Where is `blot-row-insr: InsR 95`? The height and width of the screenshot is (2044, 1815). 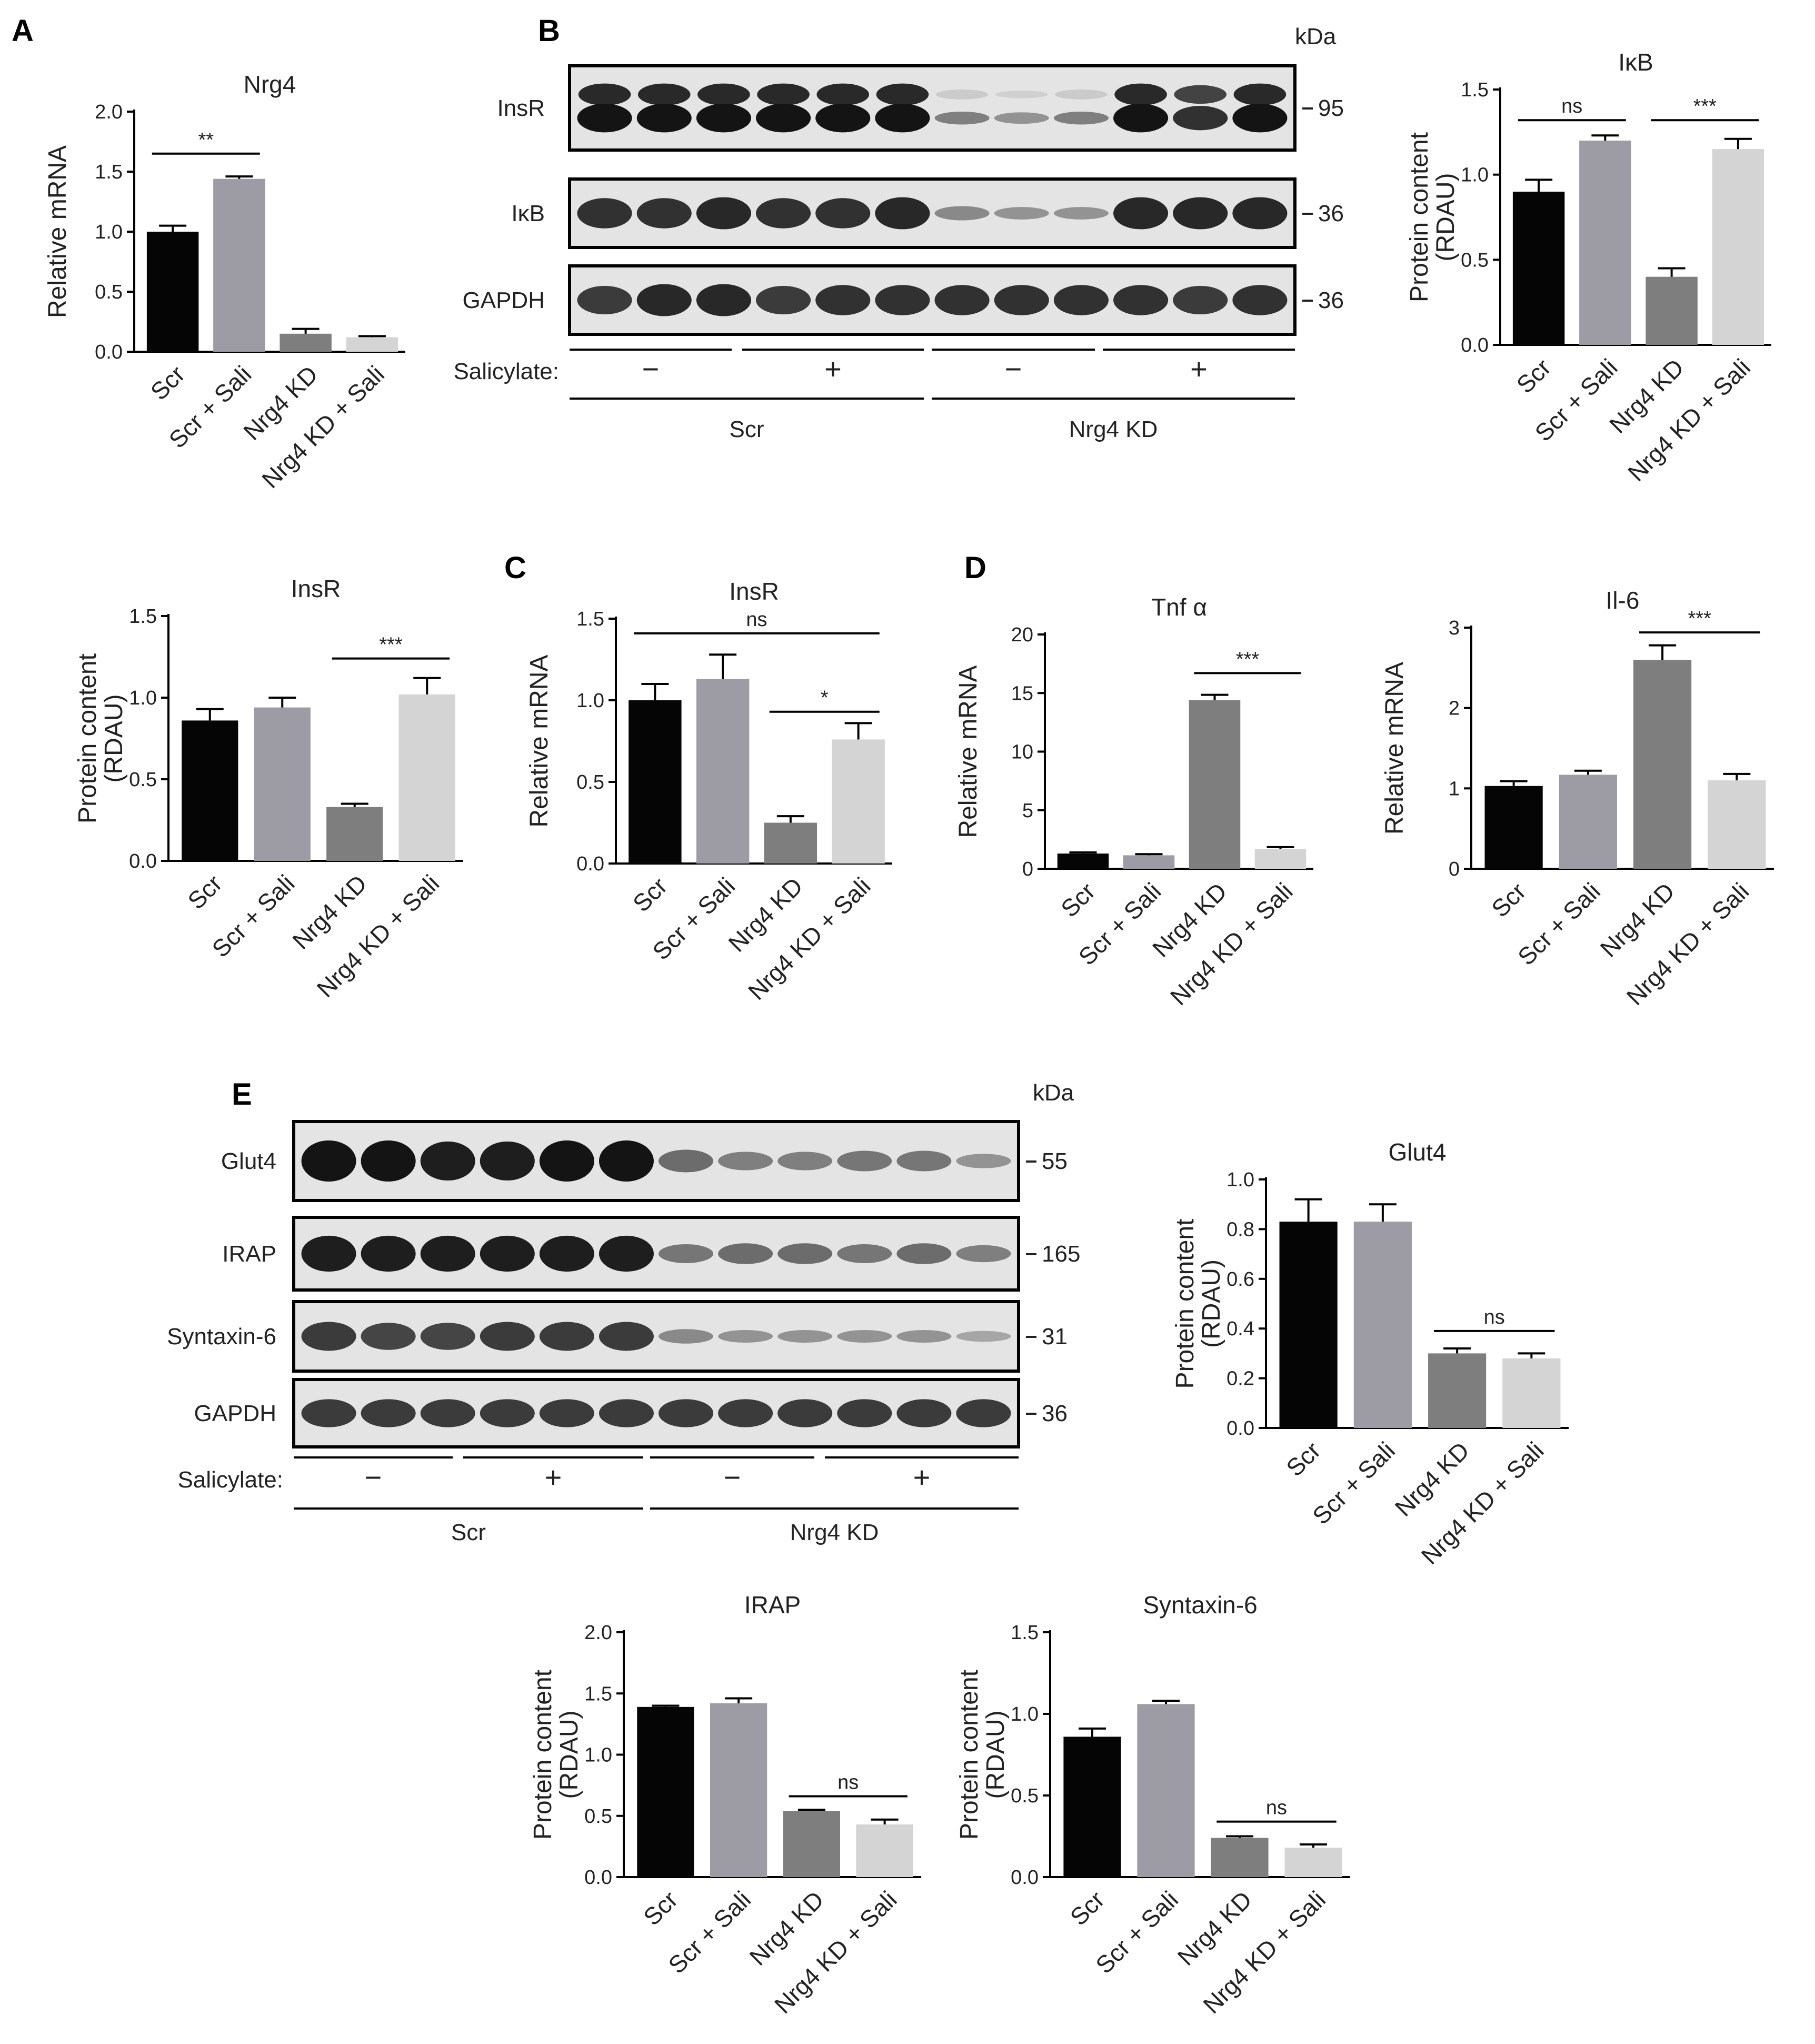
blot-row-insr: InsR 95 is located at coordinates (920, 108).